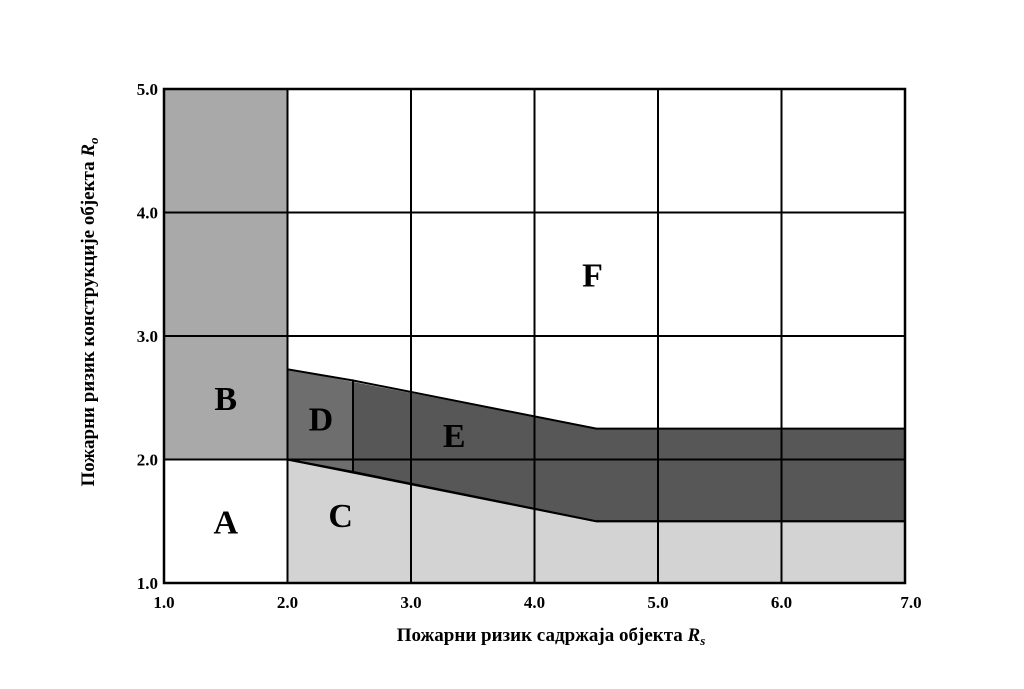 Image resolution: width=1024 pixels, height=689 pixels. I want to click on x-tick-label: 6.0, so click(781, 602).